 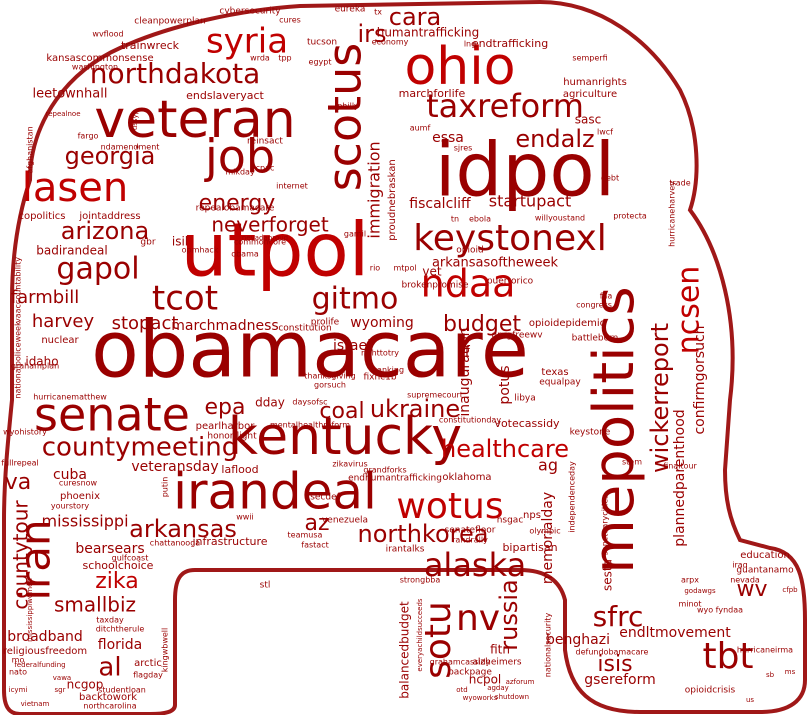 What do you see at coordinates (680, 466) in the screenshot?
I see `cloud-word: finaltour` at bounding box center [680, 466].